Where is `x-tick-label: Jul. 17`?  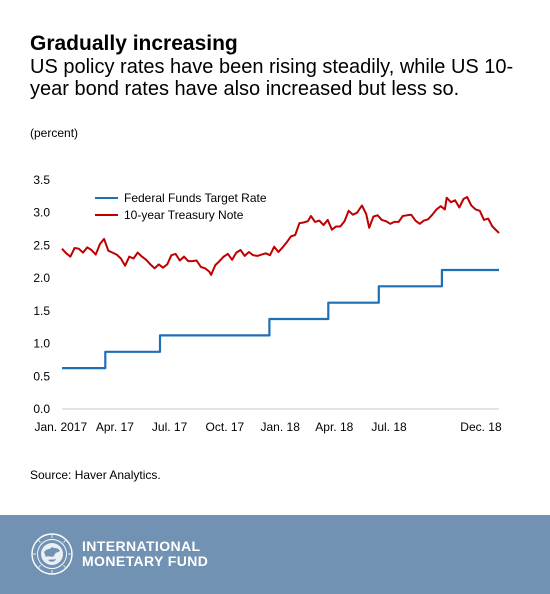 x-tick-label: Jul. 17 is located at coordinates (170, 427).